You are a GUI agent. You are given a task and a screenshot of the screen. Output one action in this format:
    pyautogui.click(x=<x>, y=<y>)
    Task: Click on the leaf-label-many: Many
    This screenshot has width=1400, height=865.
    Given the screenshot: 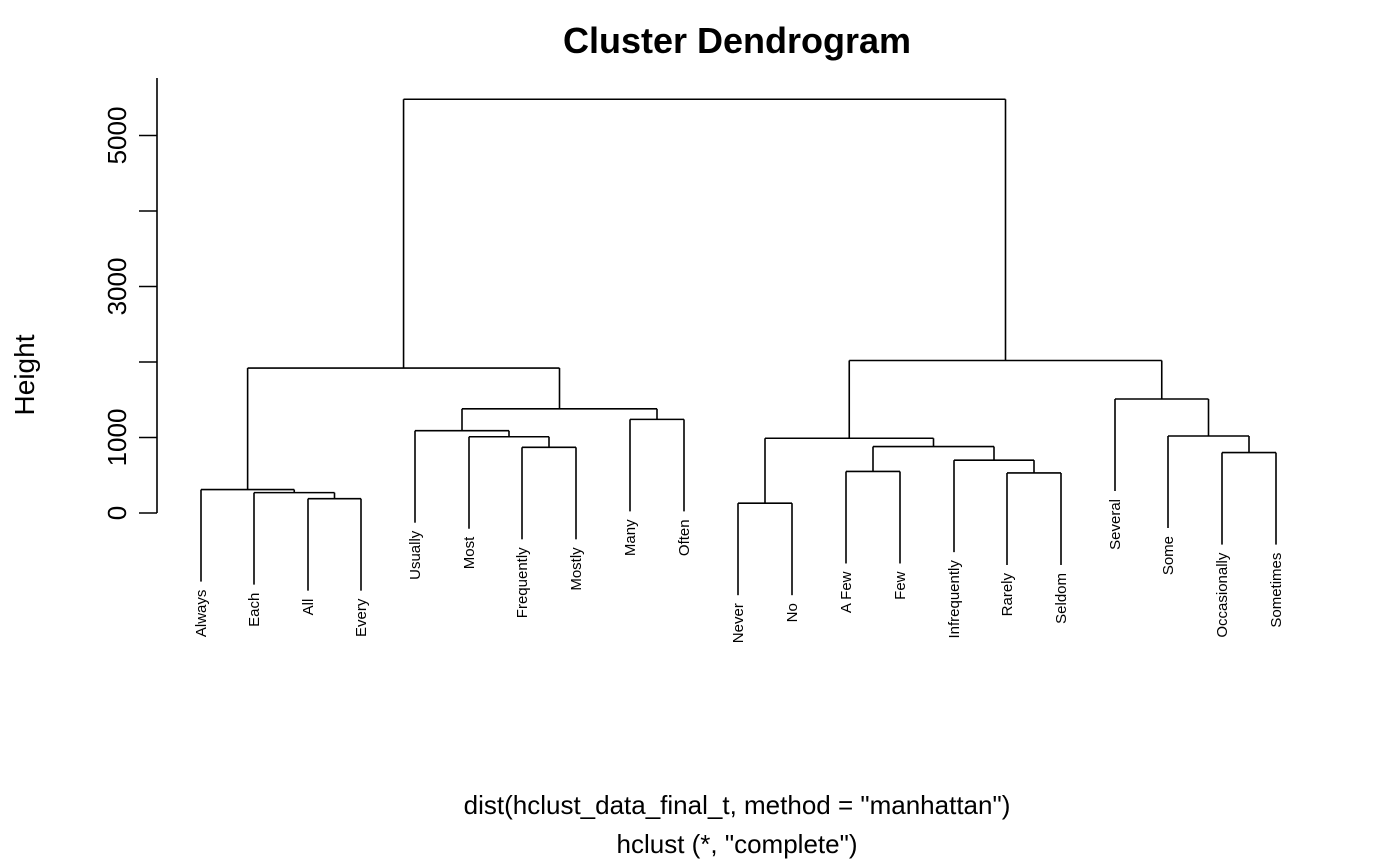 What is the action you would take?
    pyautogui.click(x=630, y=537)
    